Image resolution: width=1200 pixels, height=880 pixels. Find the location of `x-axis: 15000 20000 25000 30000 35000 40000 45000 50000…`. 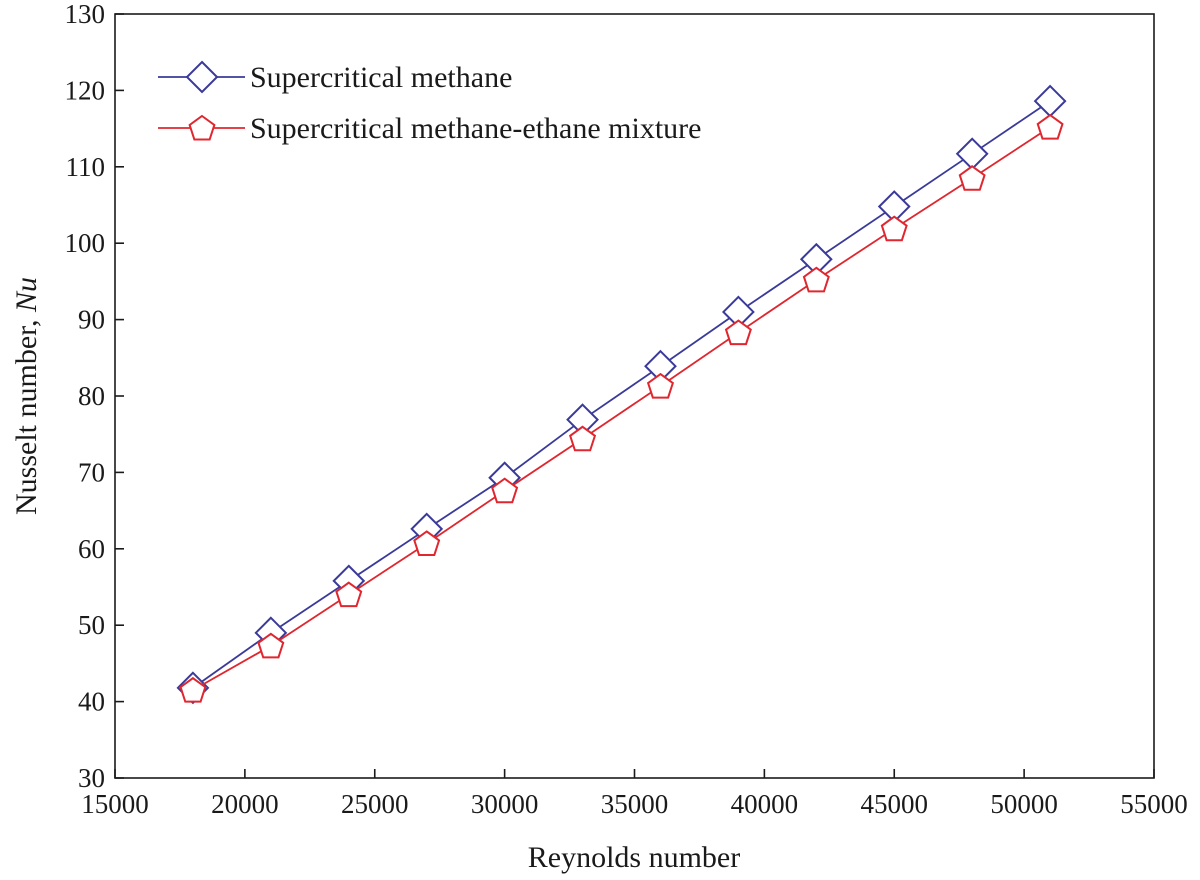

x-axis: 15000 20000 25000 30000 35000 40000 45000 50000… is located at coordinates (634, 794).